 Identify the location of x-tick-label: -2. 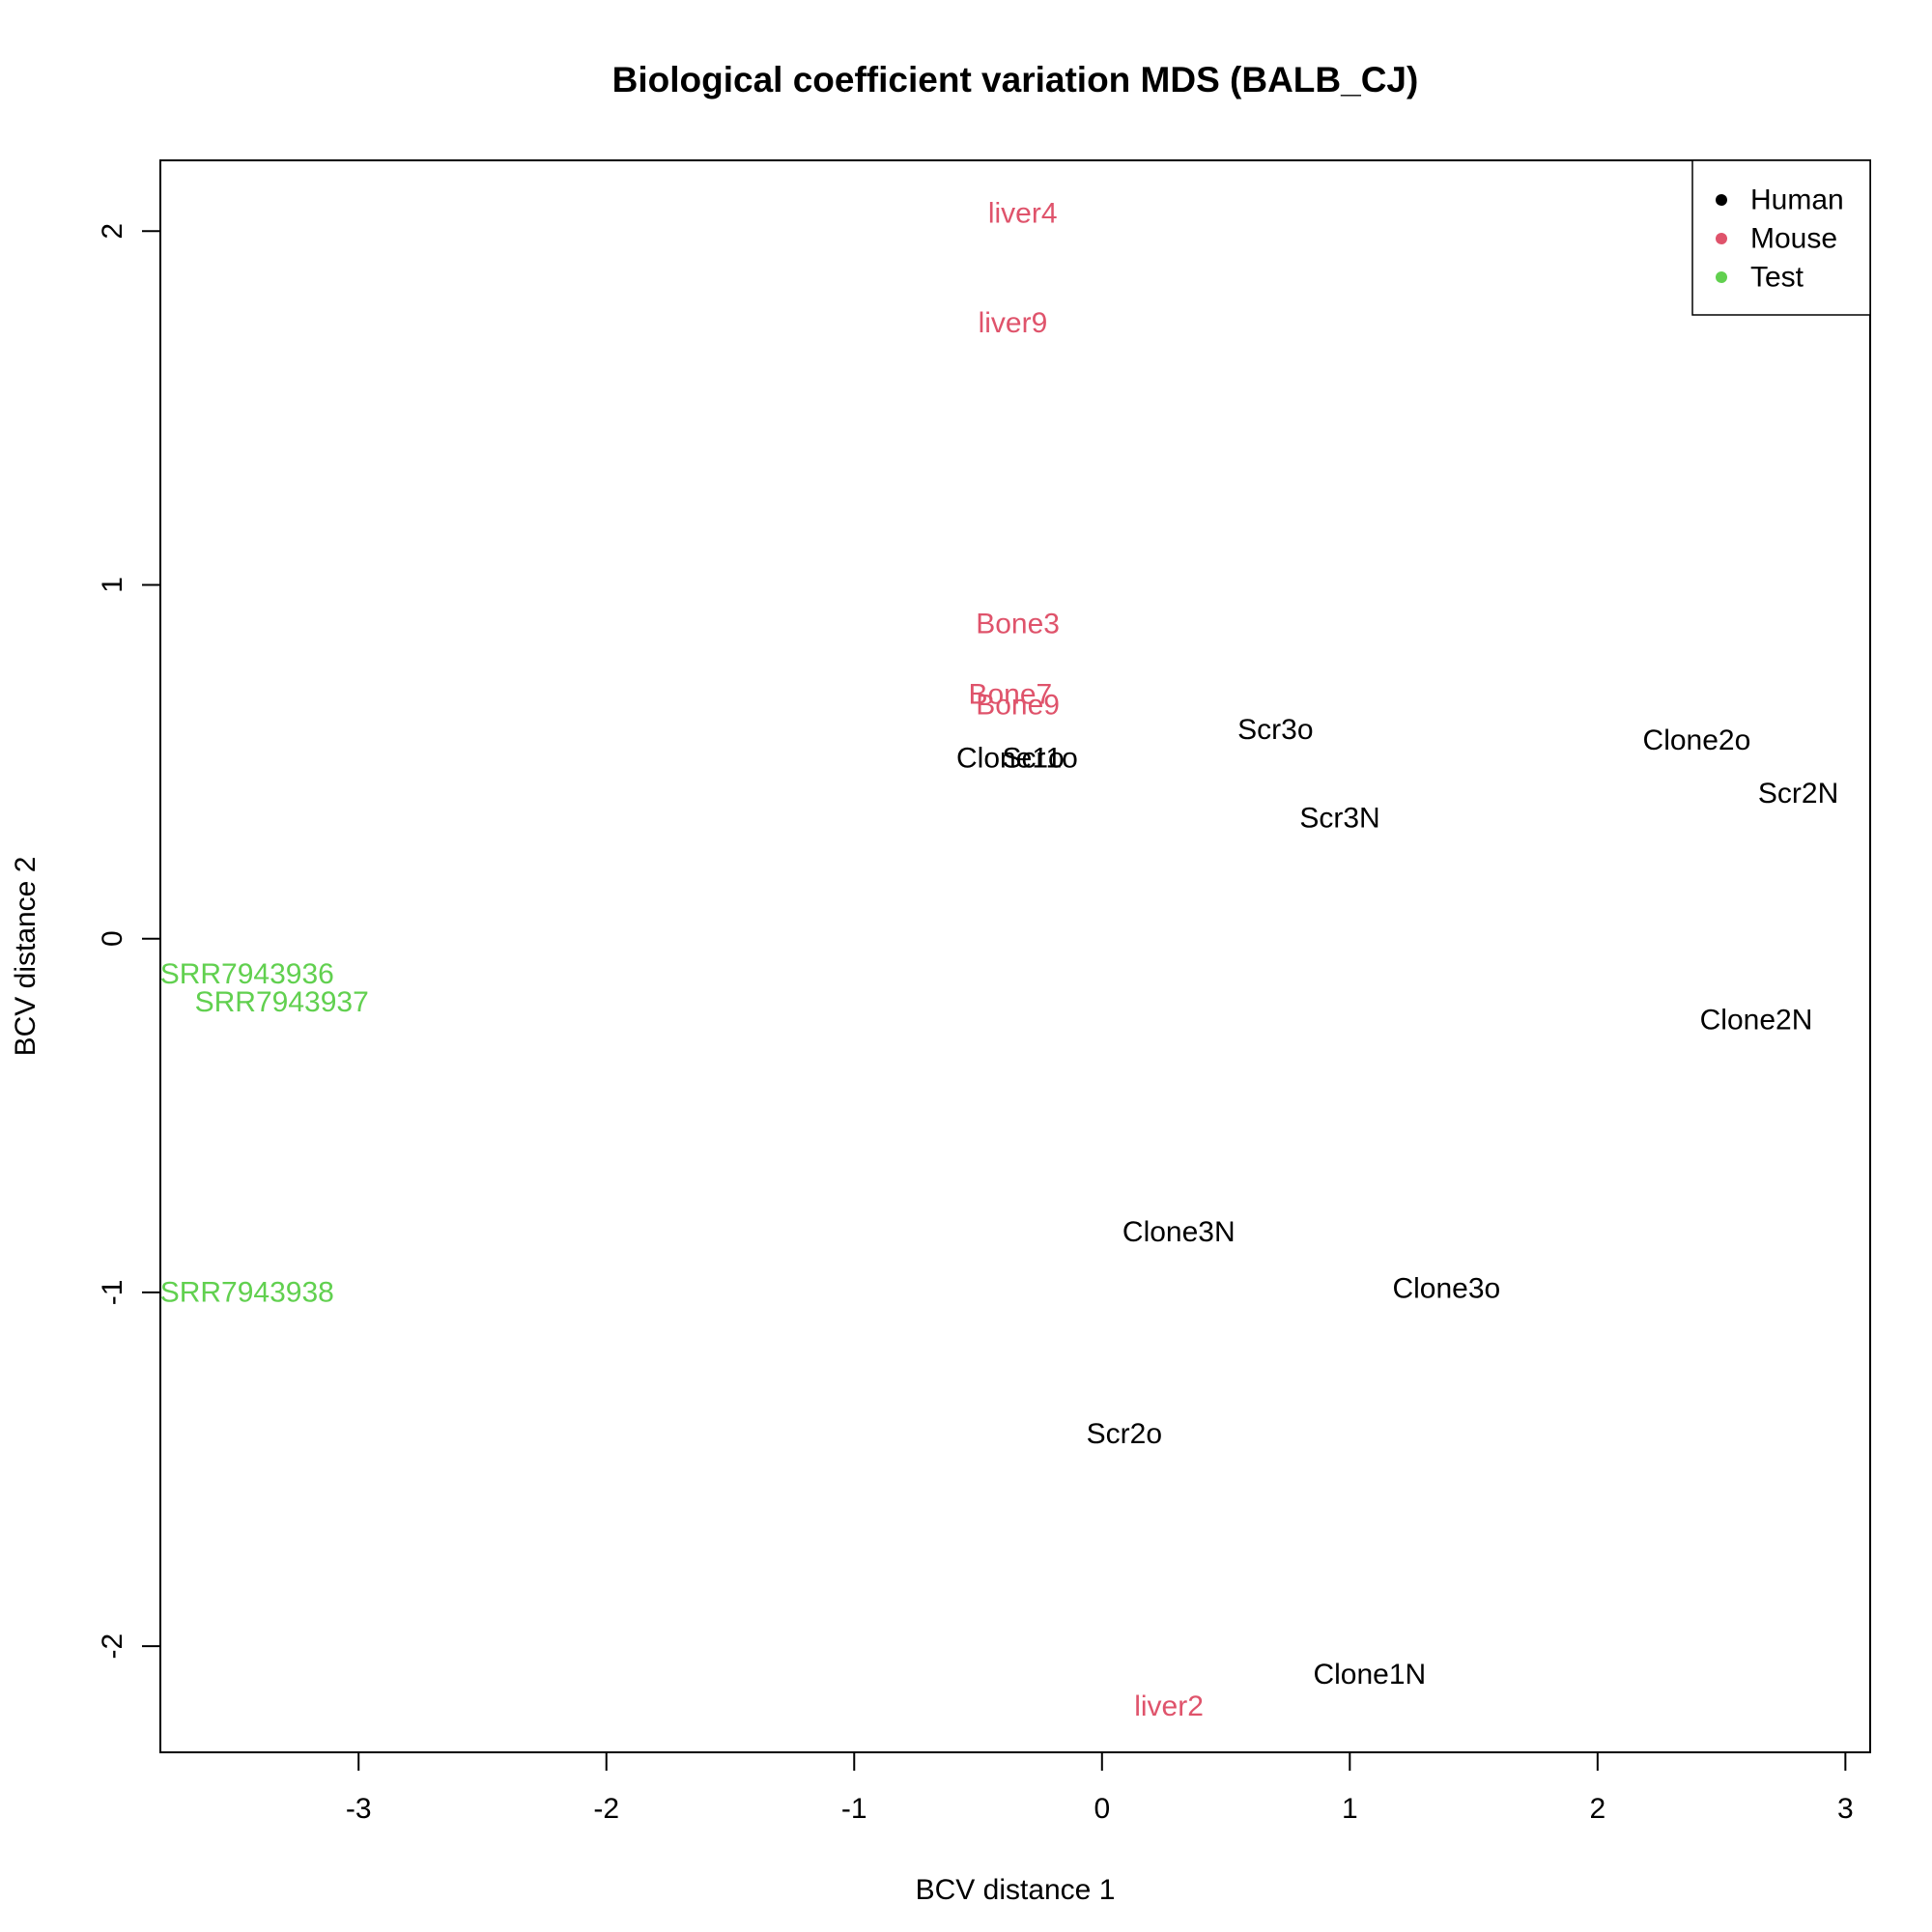
(606, 1809).